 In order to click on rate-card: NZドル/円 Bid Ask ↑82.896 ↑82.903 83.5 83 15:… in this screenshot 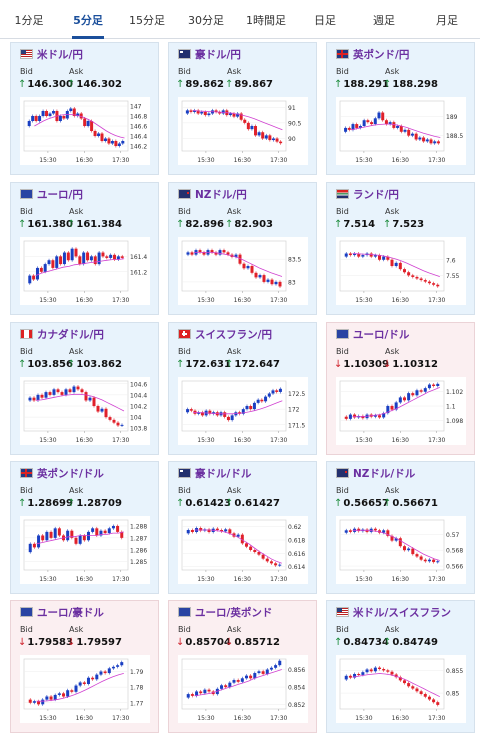, I will do `click(242, 248)`.